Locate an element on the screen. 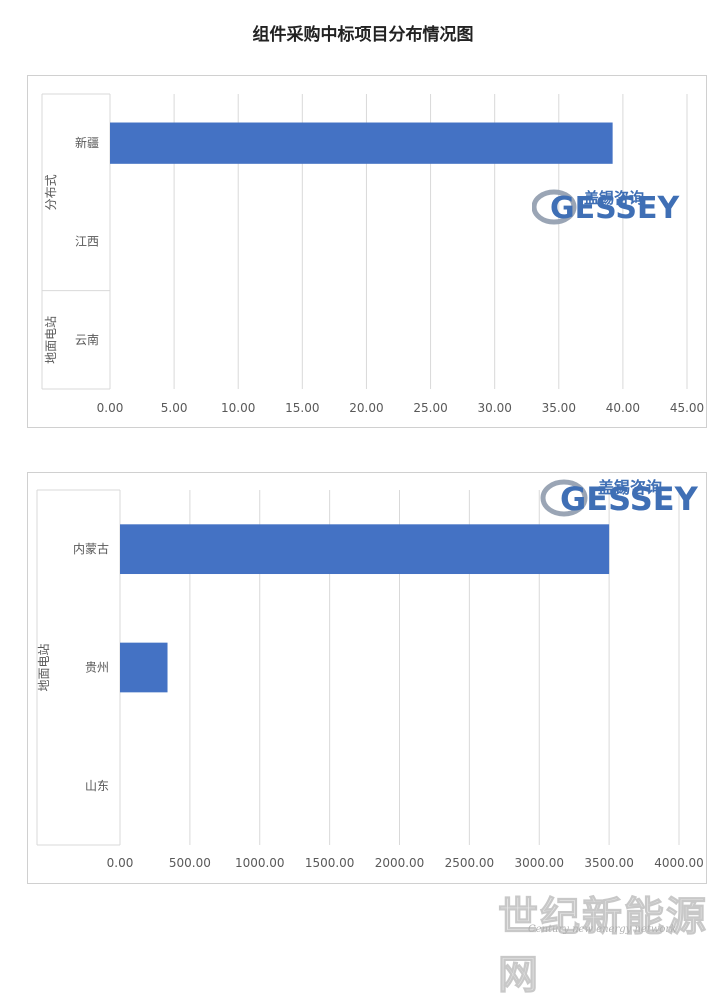  group-label: 分布式 is located at coordinates (51, 192).